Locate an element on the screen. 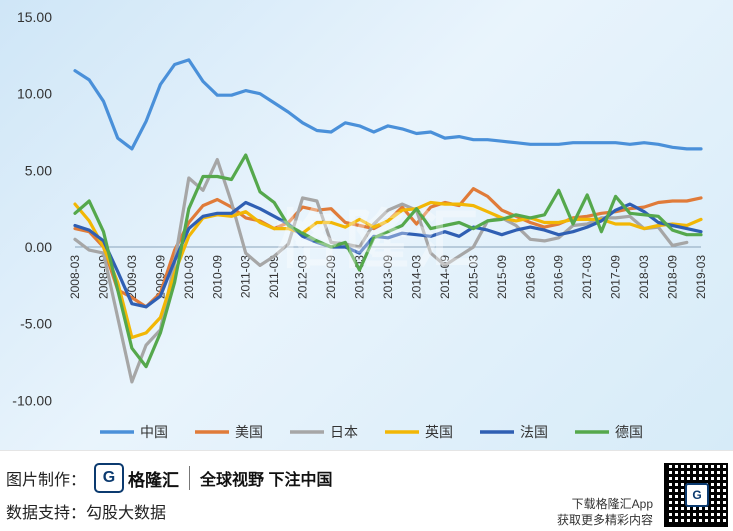  legend-label: 法国 is located at coordinates (534, 432).